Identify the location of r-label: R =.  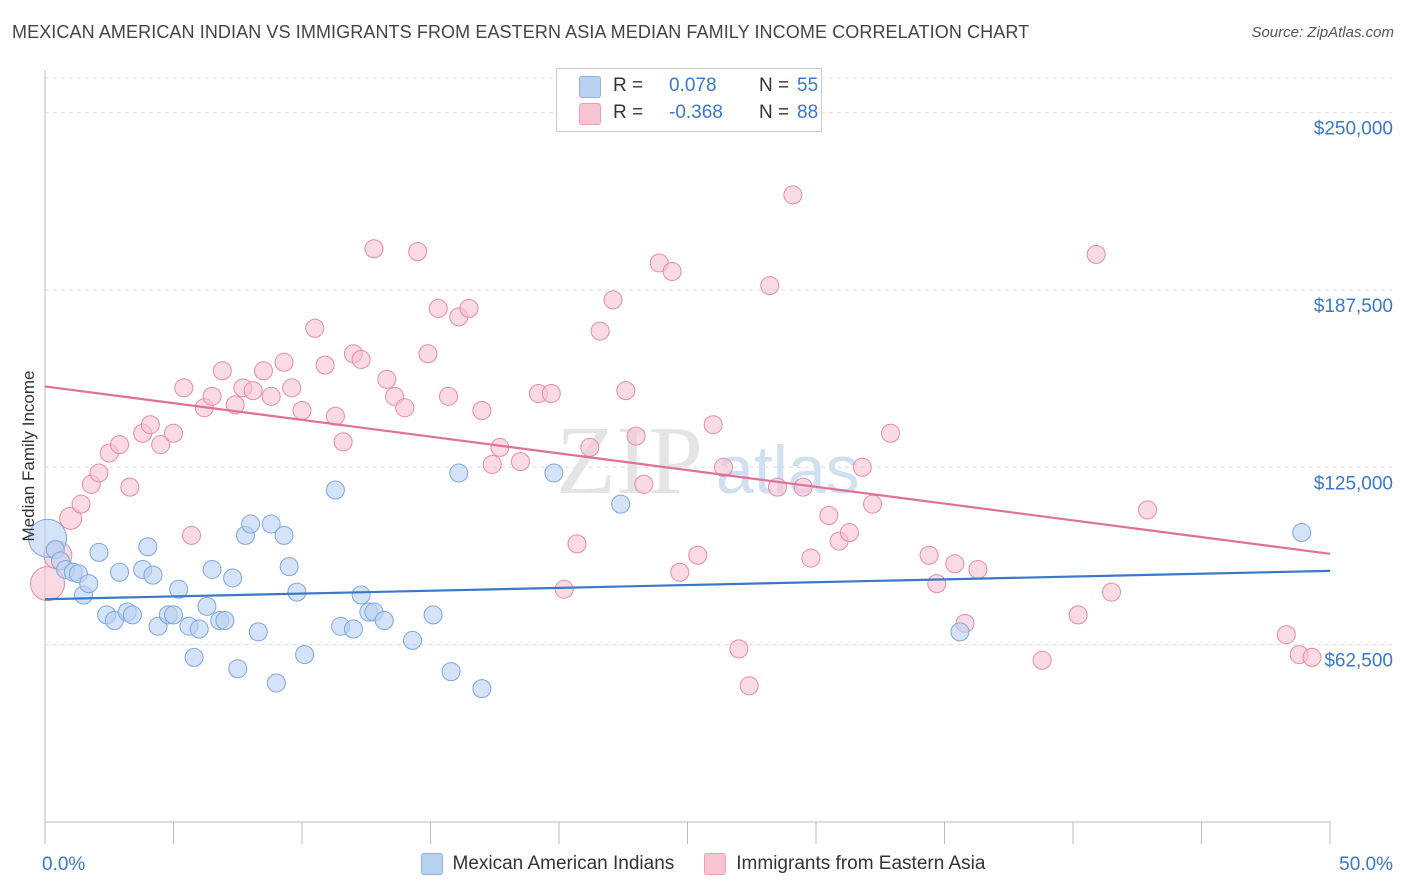
(628, 85).